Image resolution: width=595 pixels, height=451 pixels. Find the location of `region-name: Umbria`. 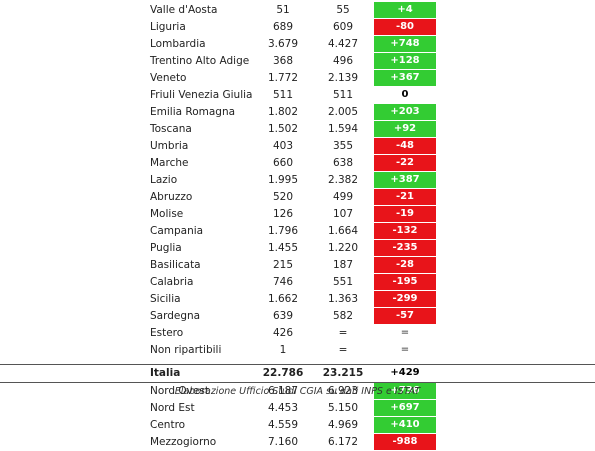

region-name: Umbria is located at coordinates (169, 146).